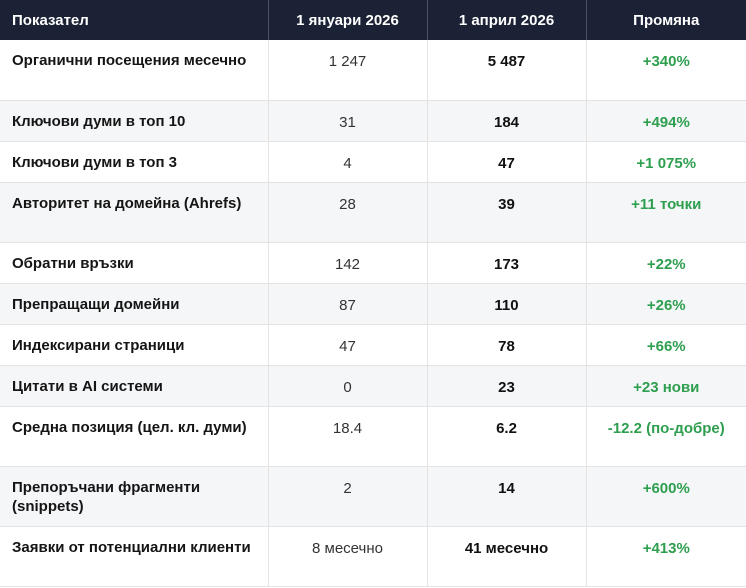 The height and width of the screenshot is (588, 746). Describe the element at coordinates (348, 20) in the screenshot. I see `header-jan-2026: 1 януари 2026` at that location.